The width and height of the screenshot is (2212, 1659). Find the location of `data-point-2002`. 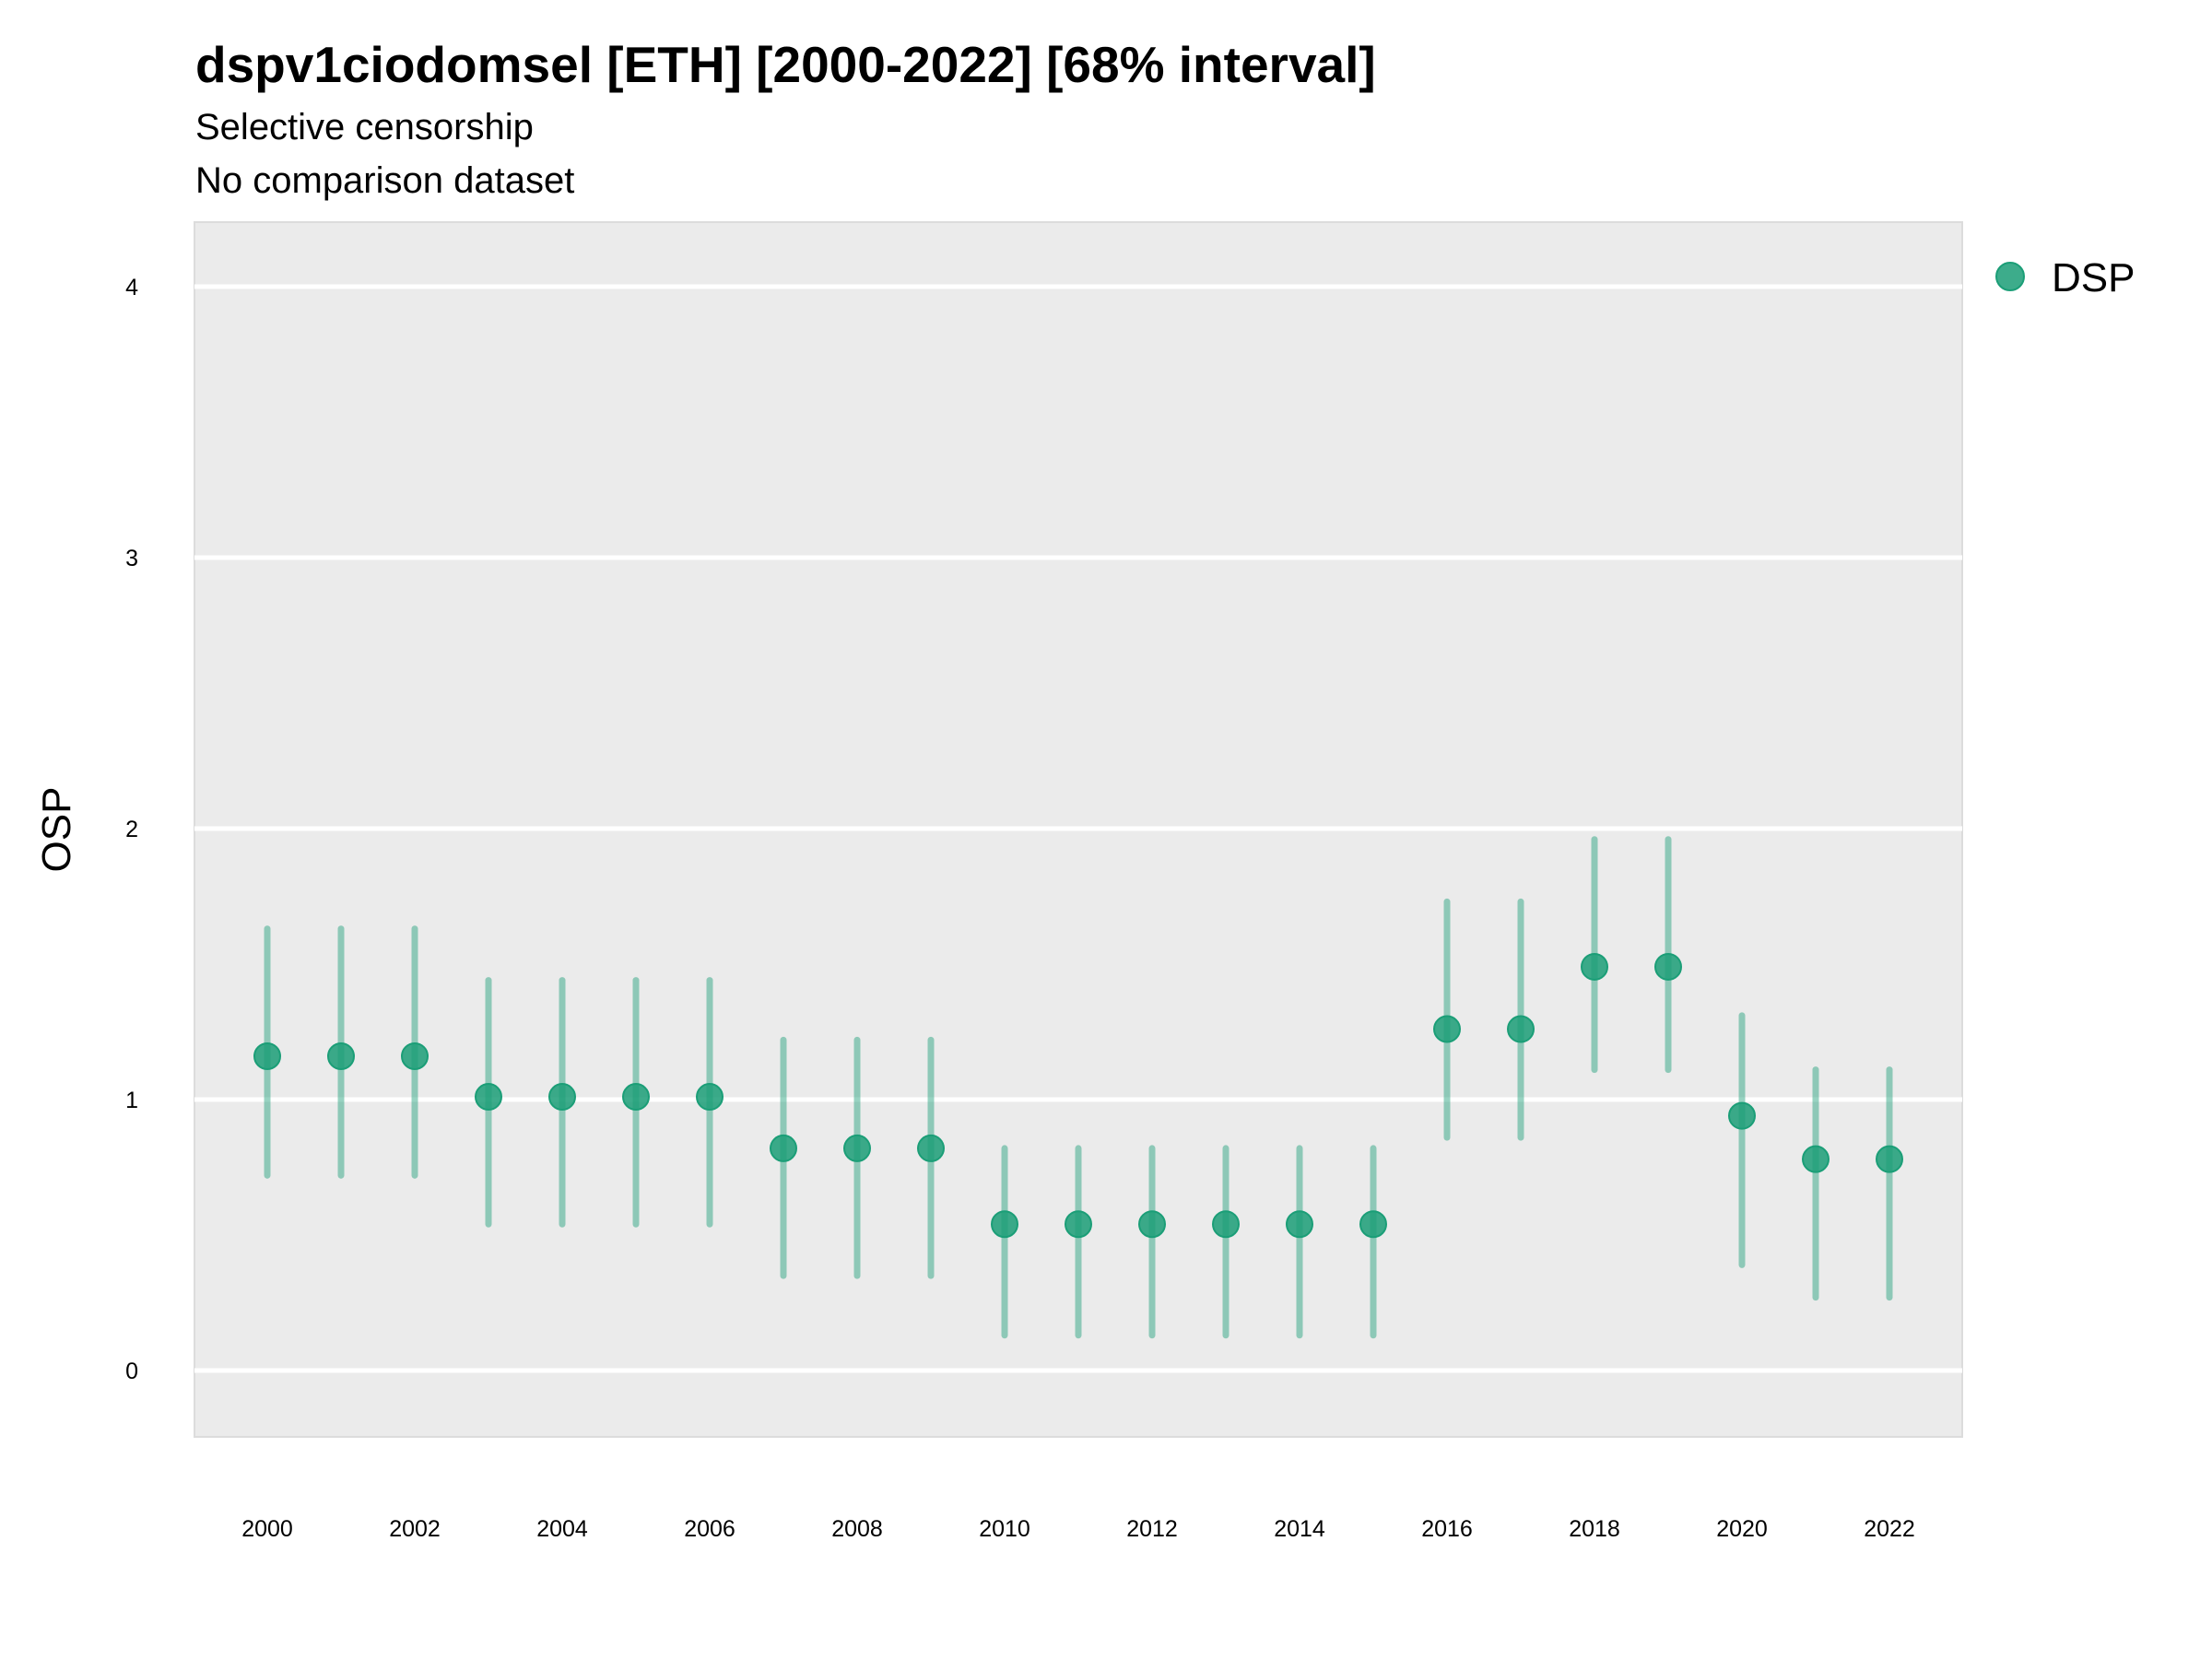

data-point-2002 is located at coordinates (415, 1055).